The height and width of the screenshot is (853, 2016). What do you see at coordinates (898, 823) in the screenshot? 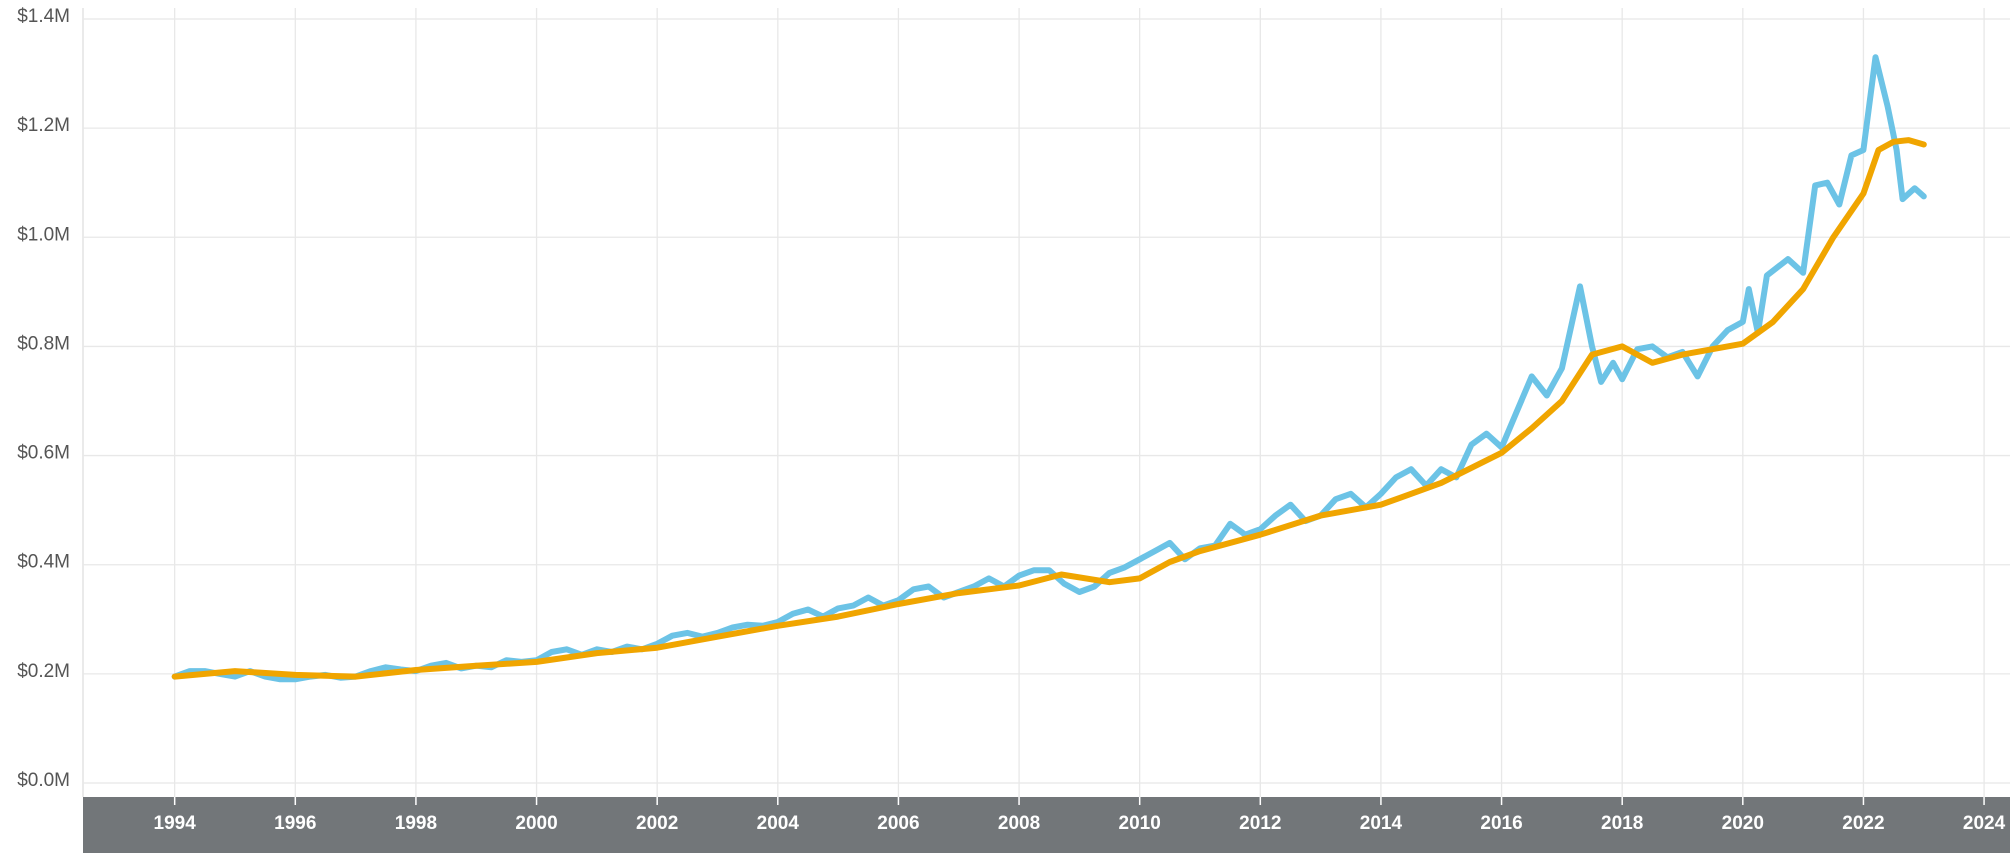
I see `x-tick-label: 2006` at bounding box center [898, 823].